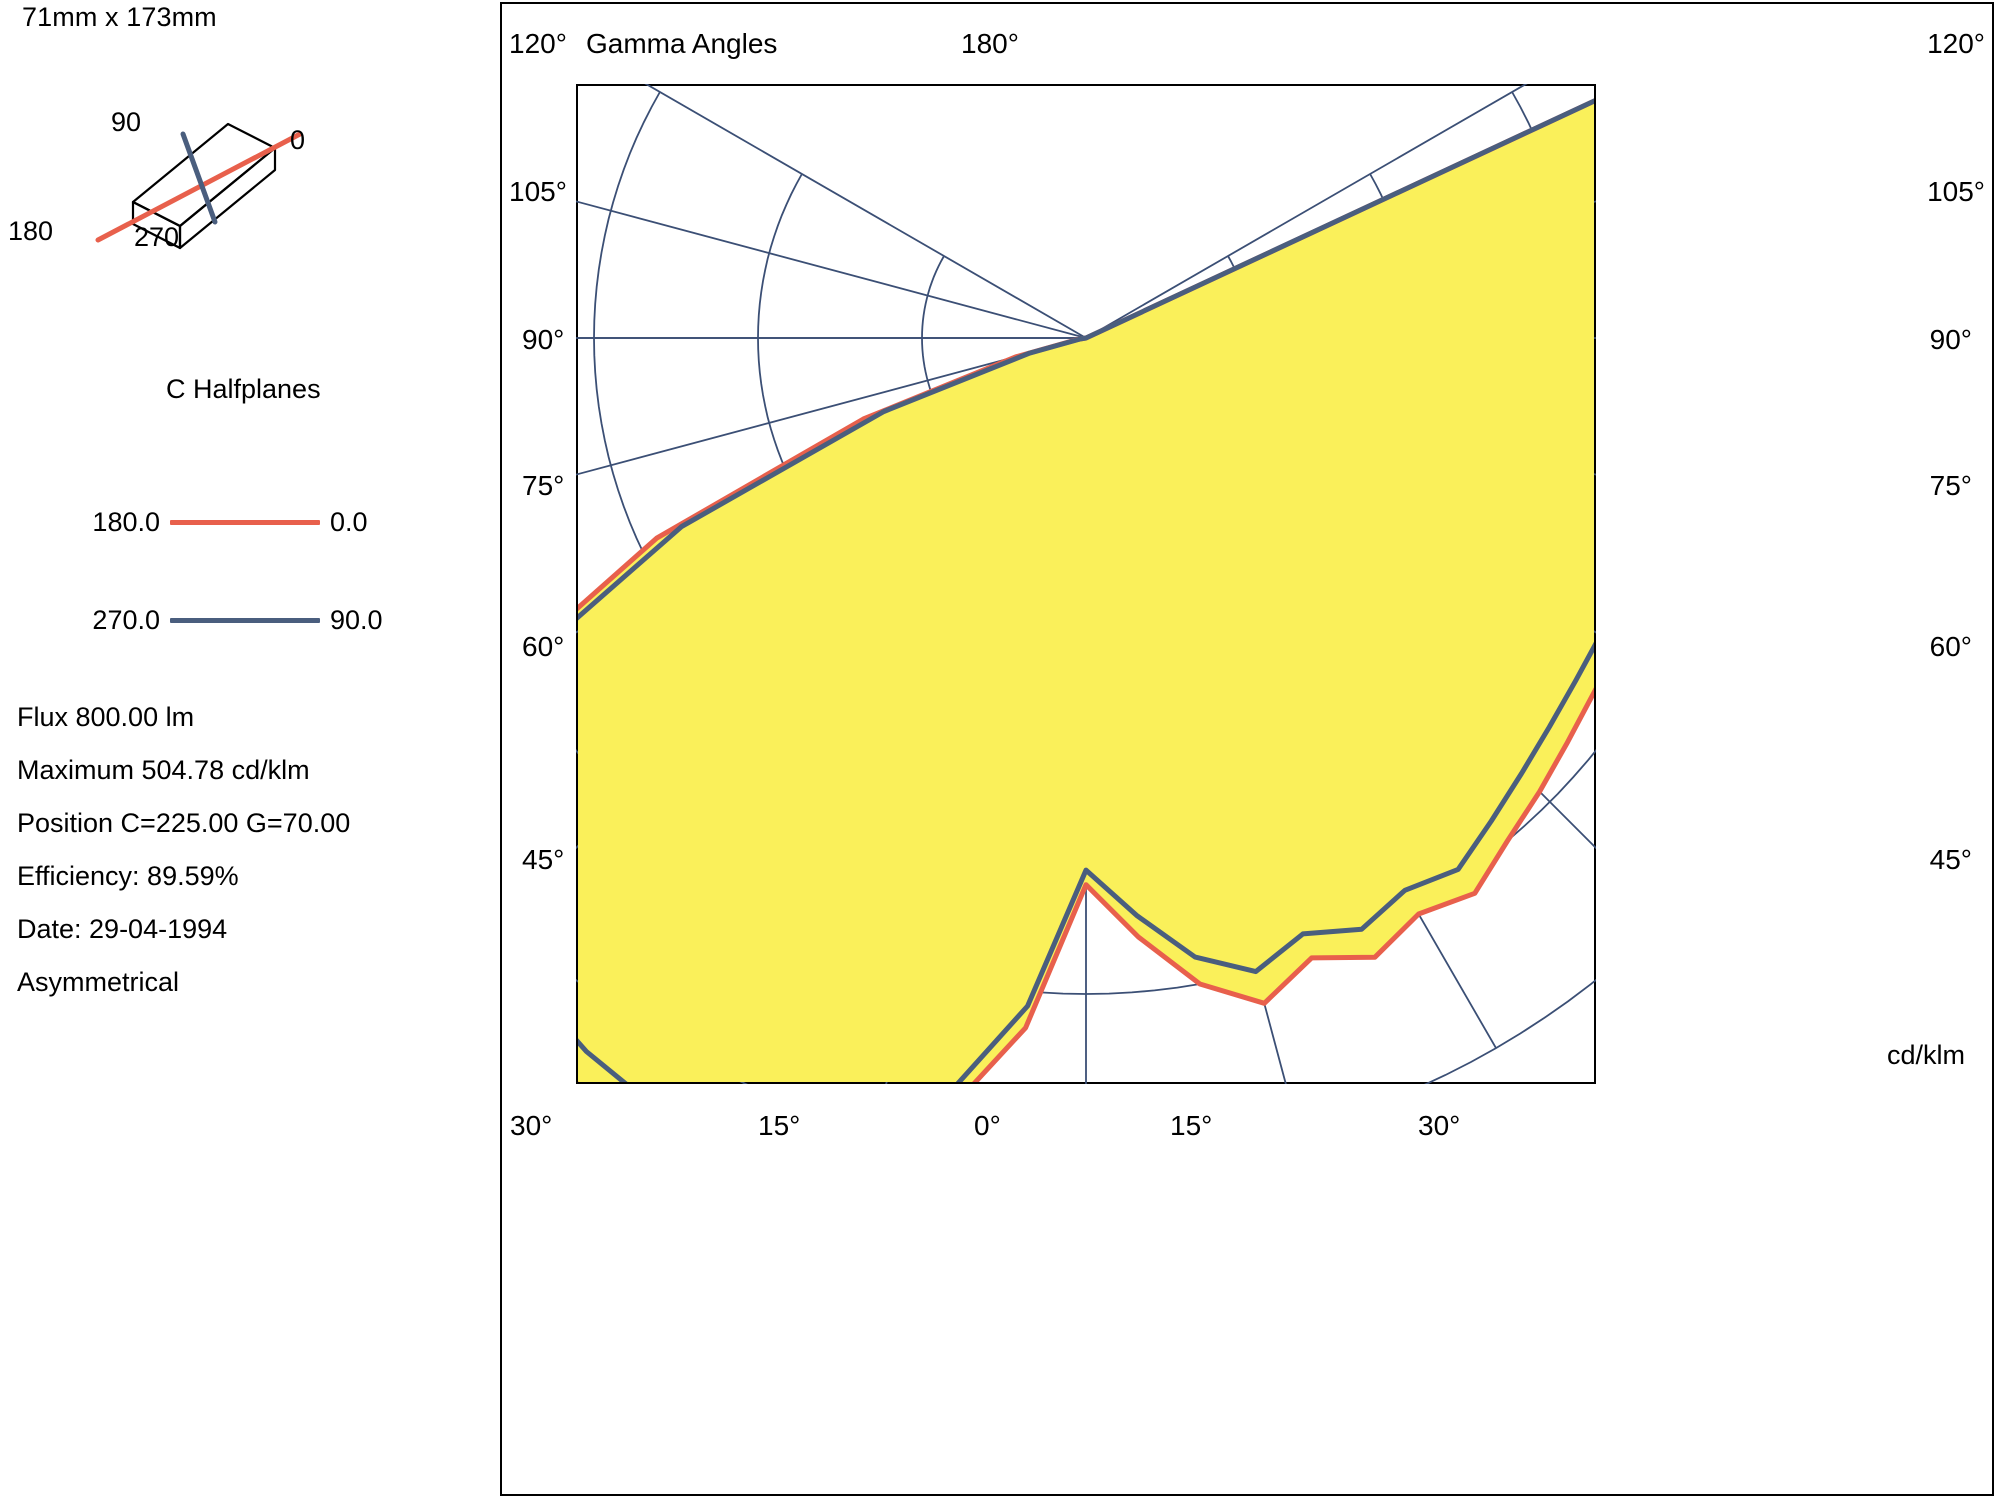 The width and height of the screenshot is (2000, 1500). I want to click on gamma-label-left-105: 105°, so click(538, 191).